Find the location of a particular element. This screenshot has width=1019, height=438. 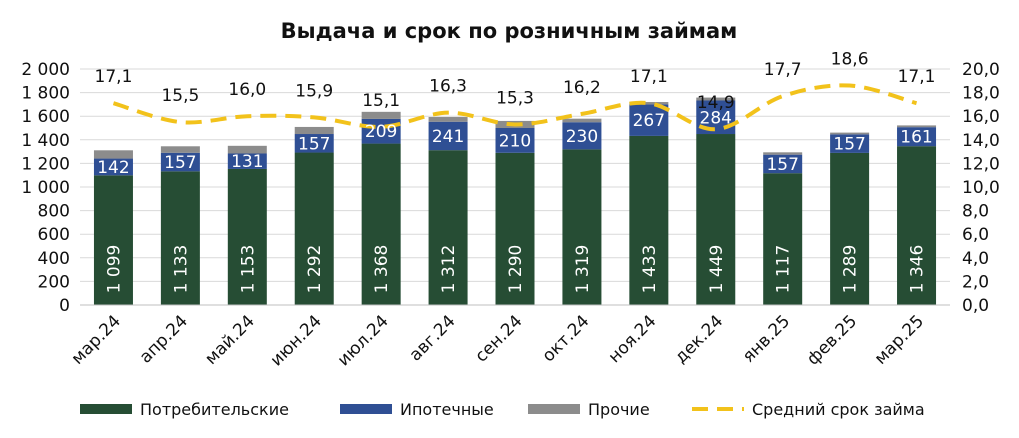

x-tick-label: окт.24 is located at coordinates (566, 338).